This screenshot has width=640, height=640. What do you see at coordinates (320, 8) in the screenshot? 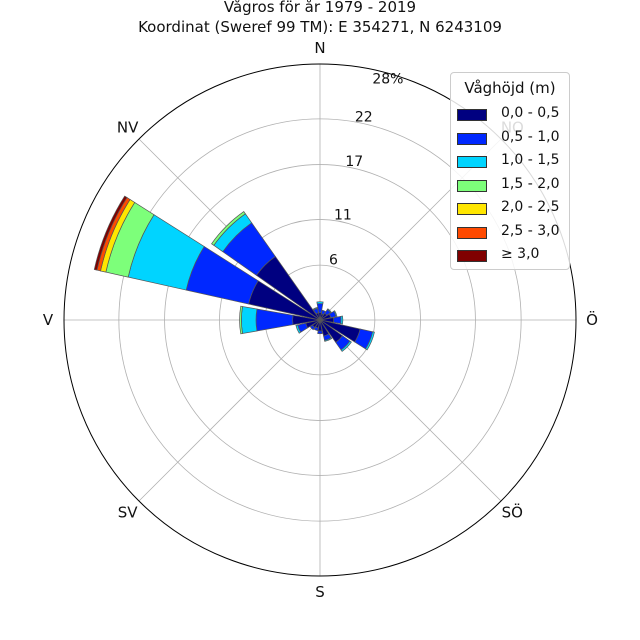
I see `chart-title: Vågros för år 1979 - 2019` at bounding box center [320, 8].